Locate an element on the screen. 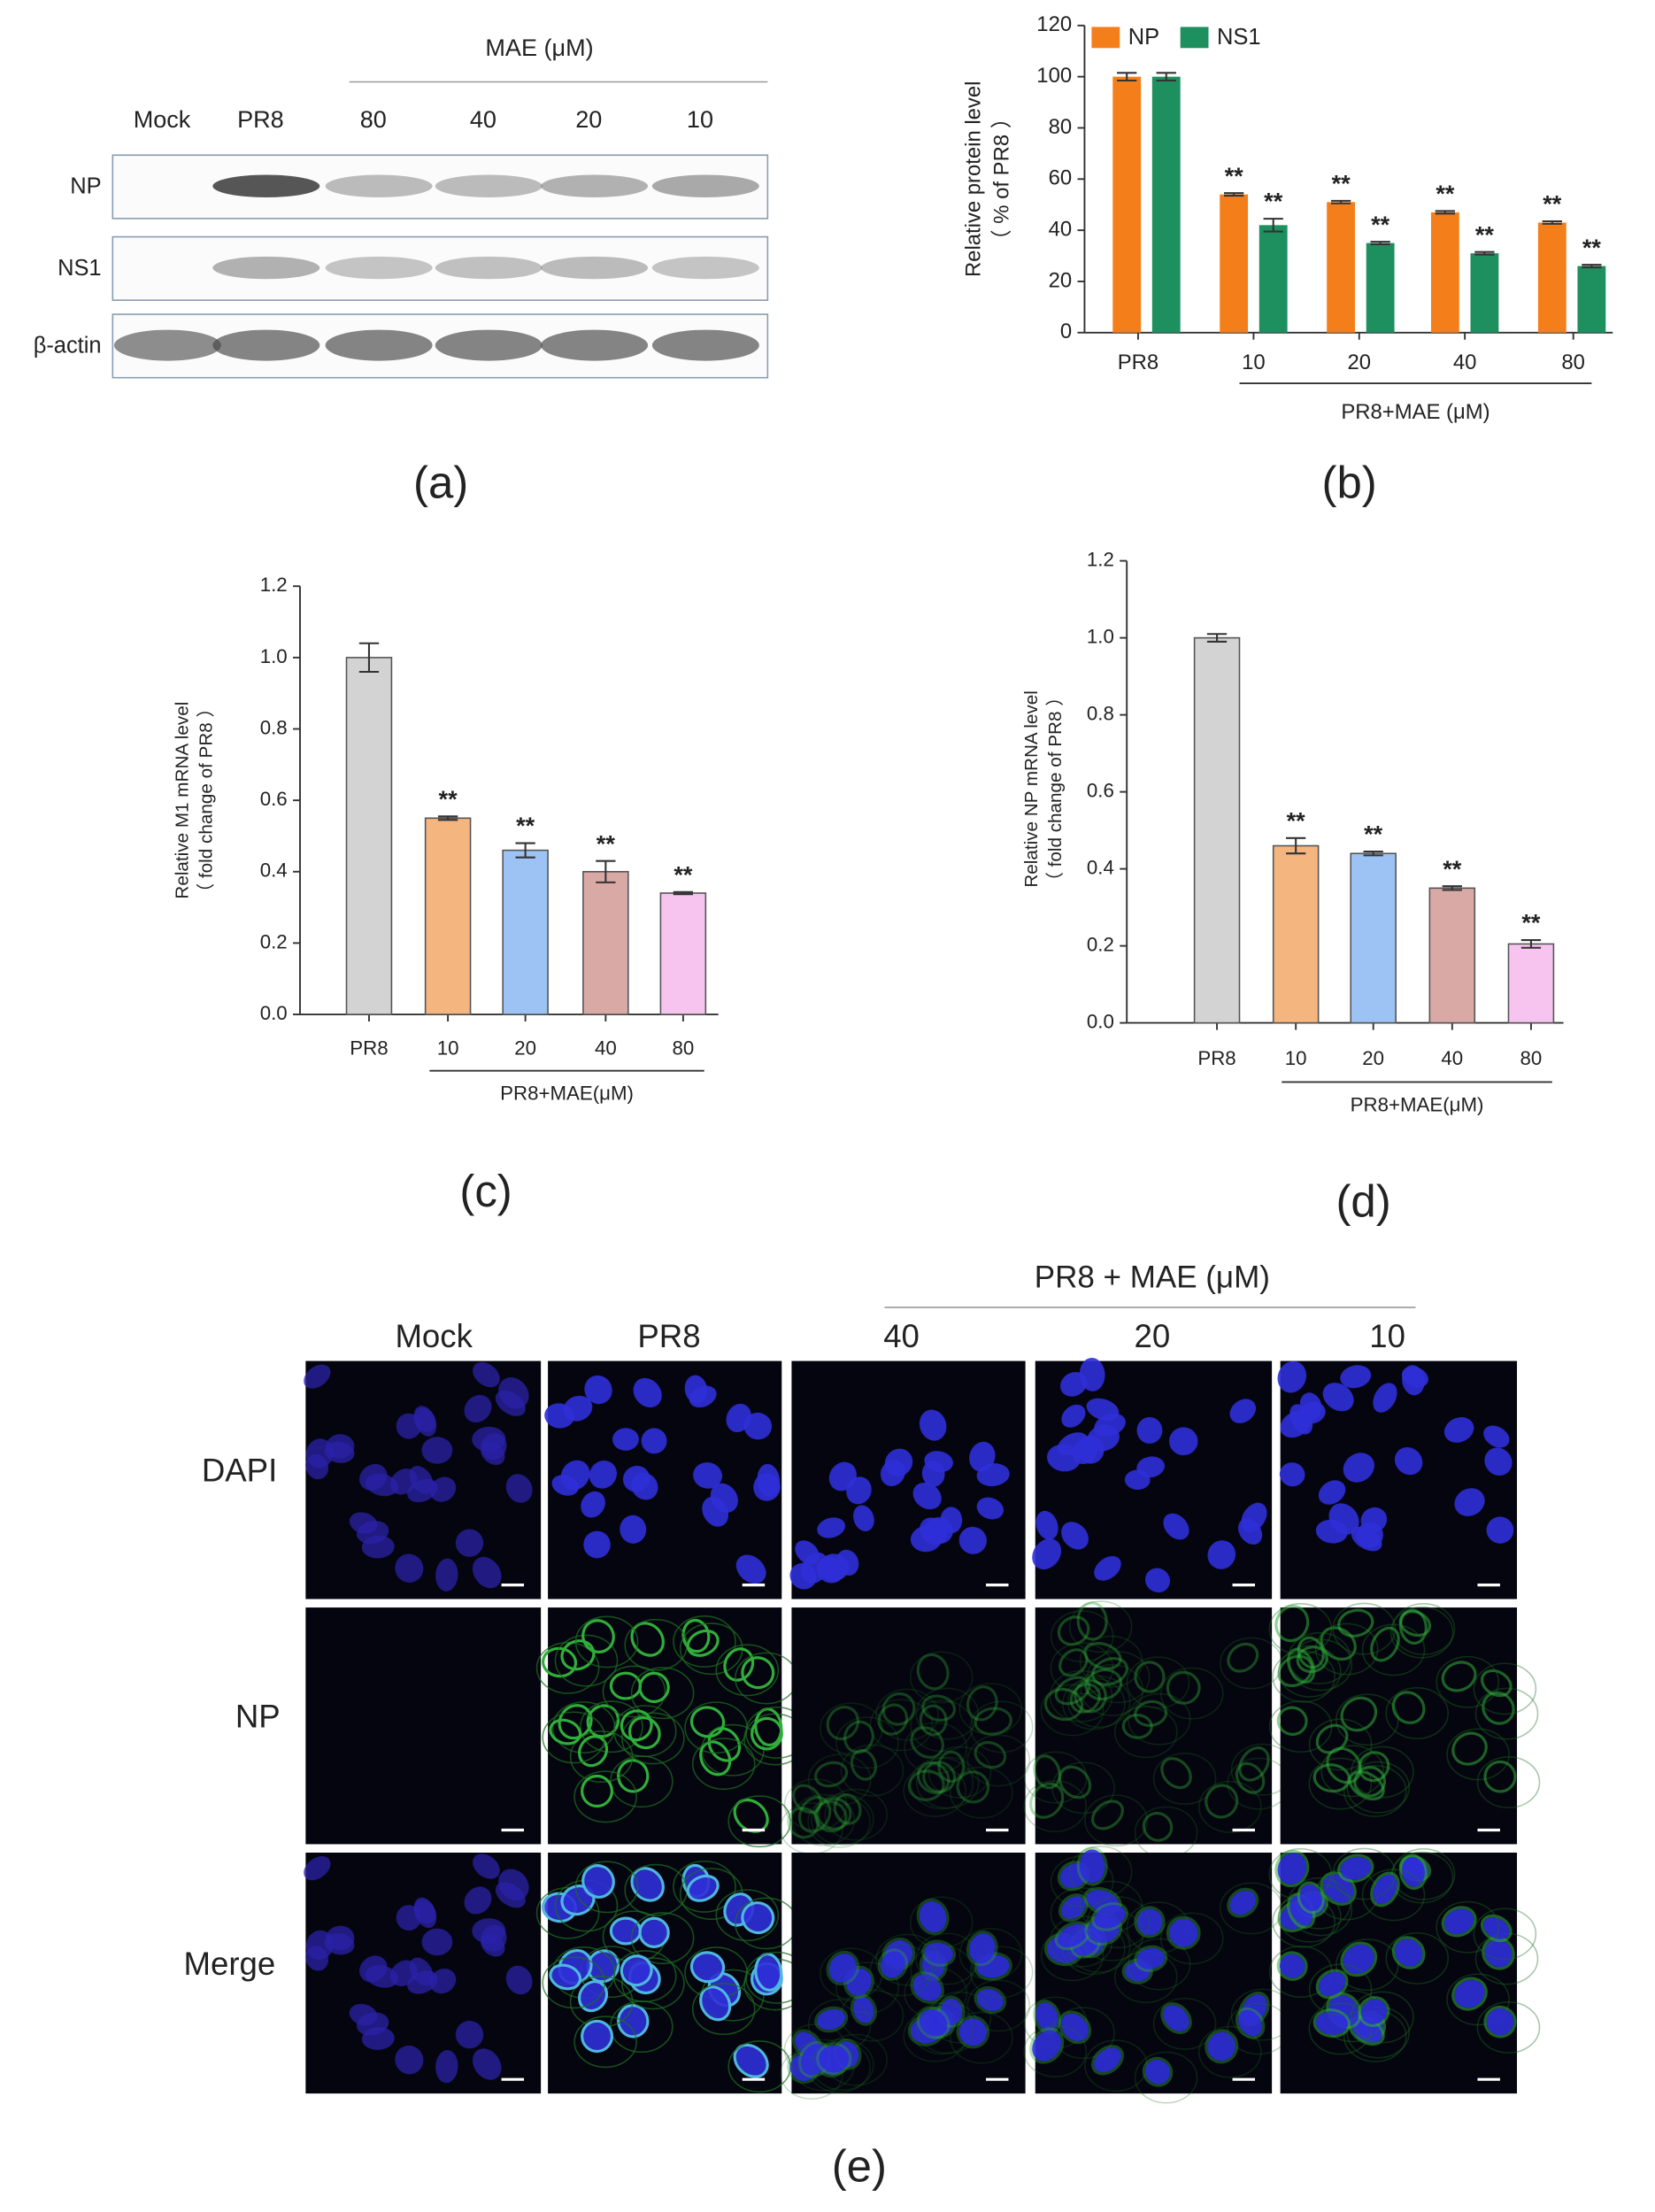 The height and width of the screenshot is (2212, 1655). y-tick-label: 0.8 is located at coordinates (274, 727).